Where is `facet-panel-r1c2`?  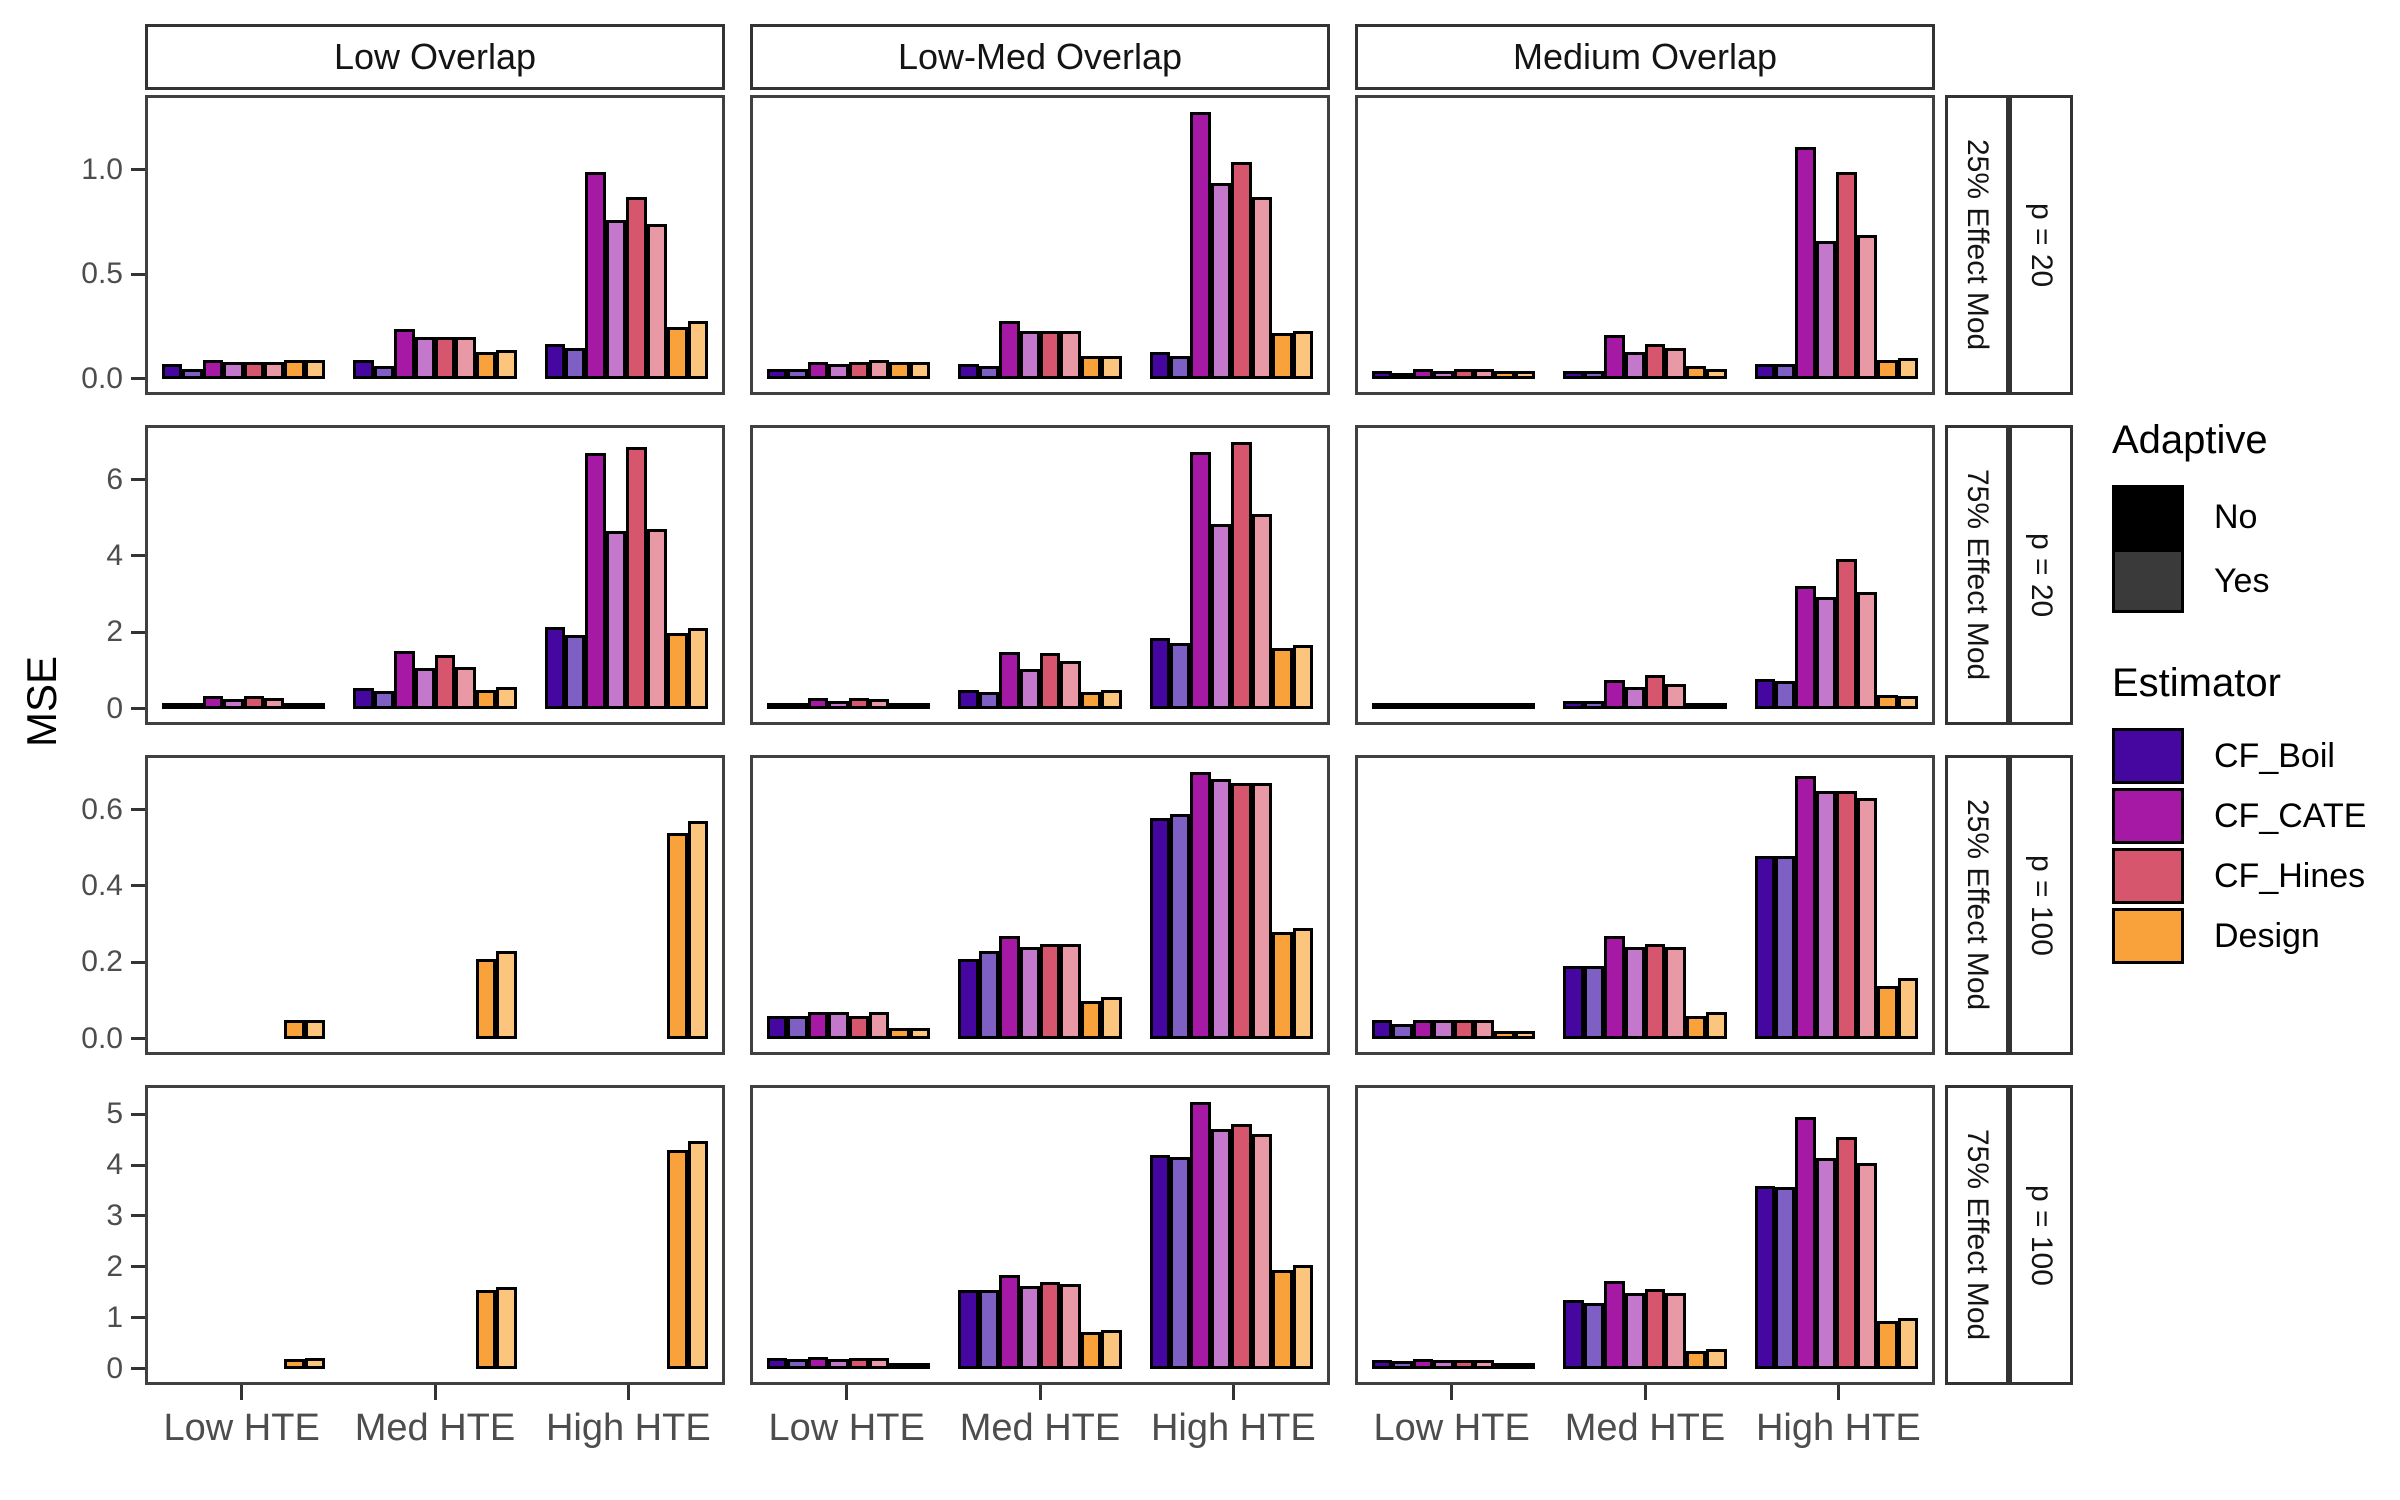 facet-panel-r1c2 is located at coordinates (1645, 575).